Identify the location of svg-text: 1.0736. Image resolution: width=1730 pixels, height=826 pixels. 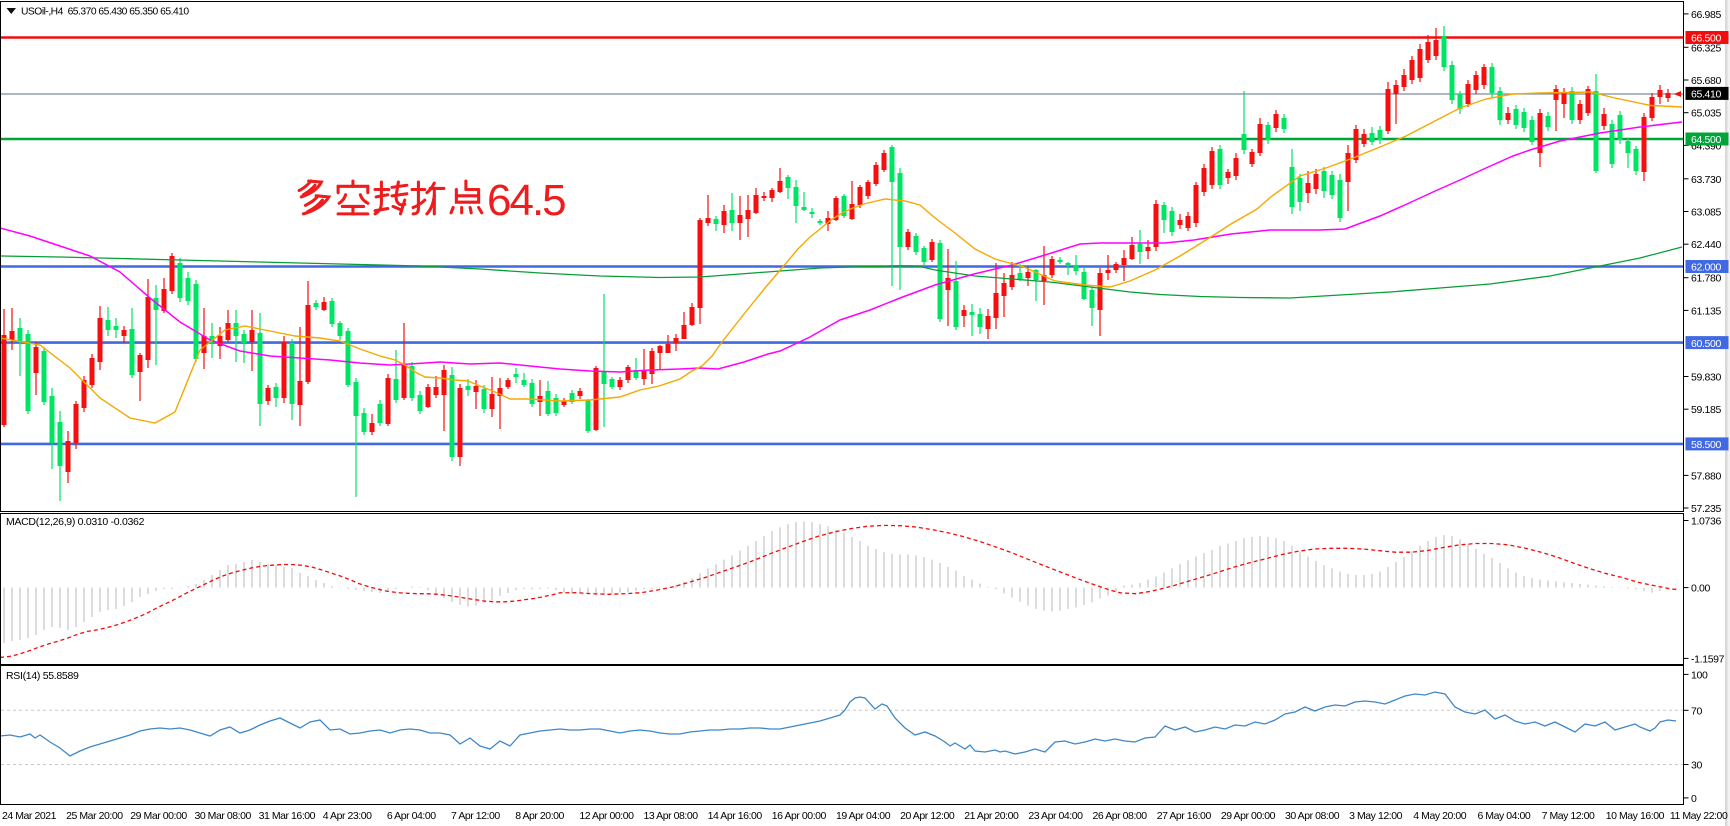
(1706, 522).